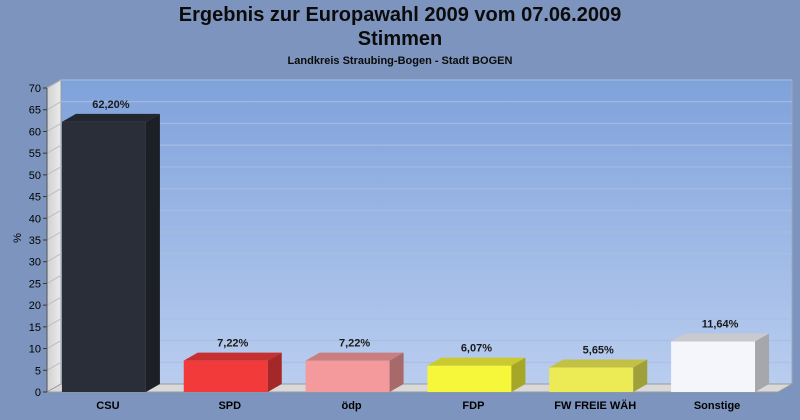  Describe the element at coordinates (229, 406) in the screenshot. I see `x-tick-label: SPD` at that location.